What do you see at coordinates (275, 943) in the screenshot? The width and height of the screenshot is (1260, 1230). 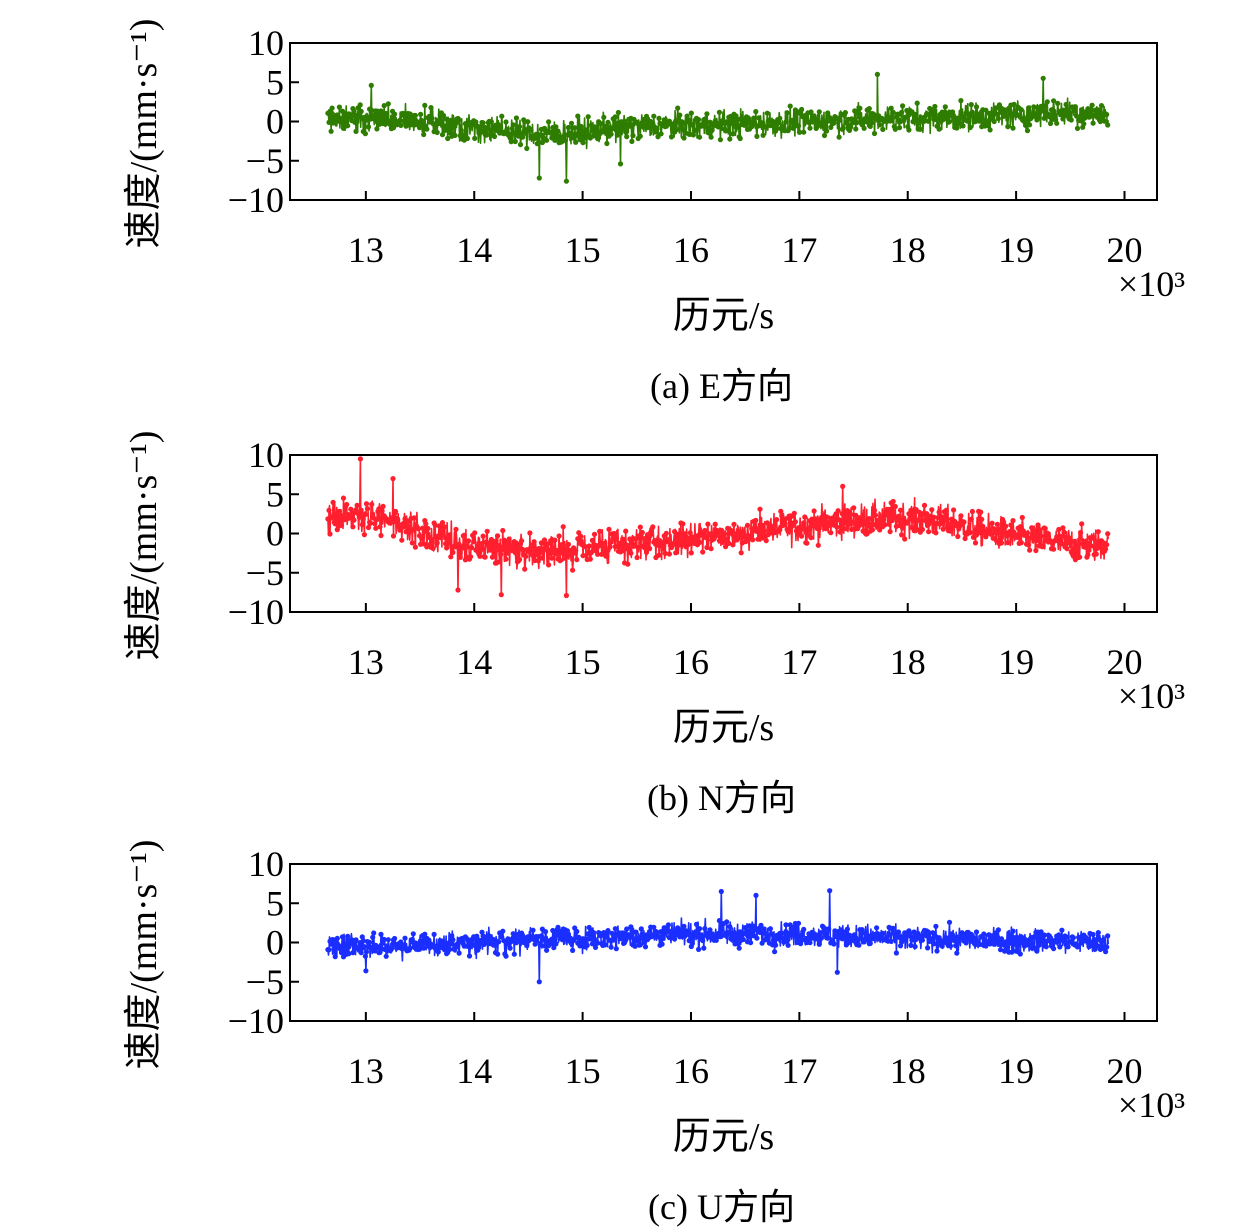 I see `y-tick-label: 0` at bounding box center [275, 943].